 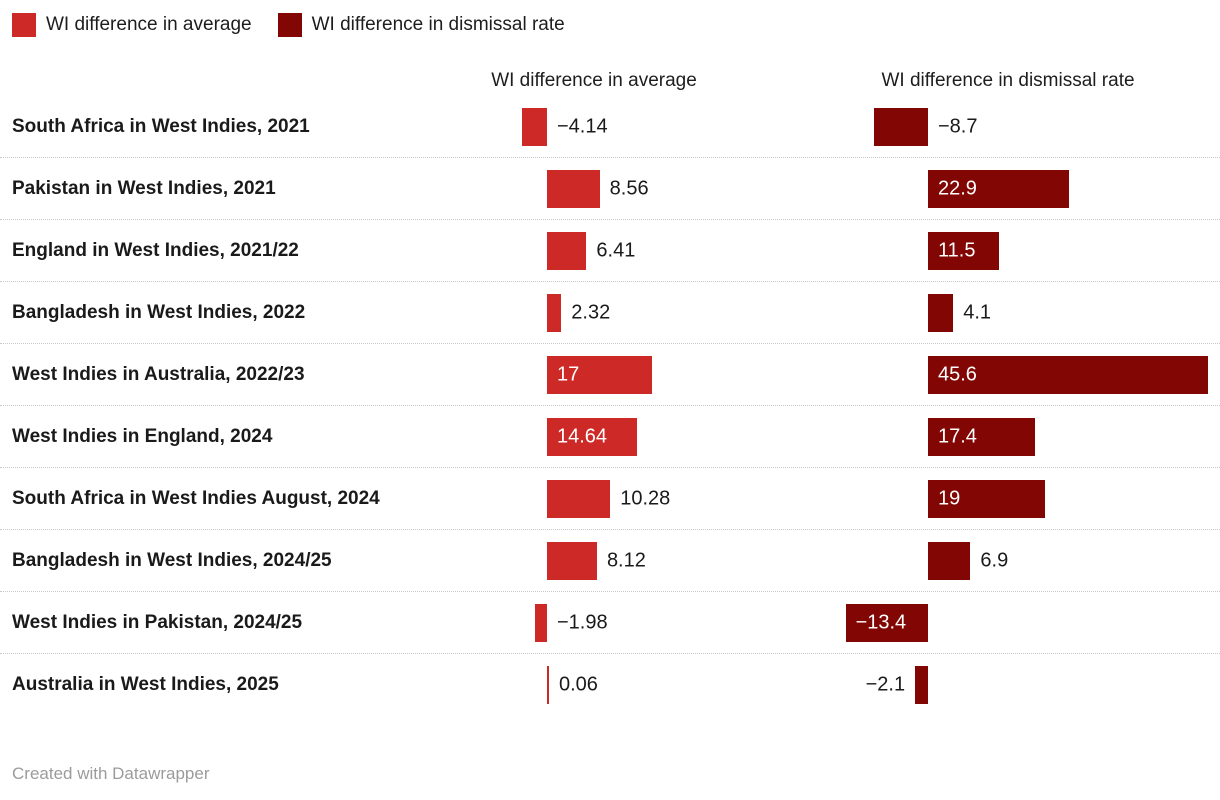 What do you see at coordinates (142, 436) in the screenshot?
I see `row-label: West Indies in England, 2024` at bounding box center [142, 436].